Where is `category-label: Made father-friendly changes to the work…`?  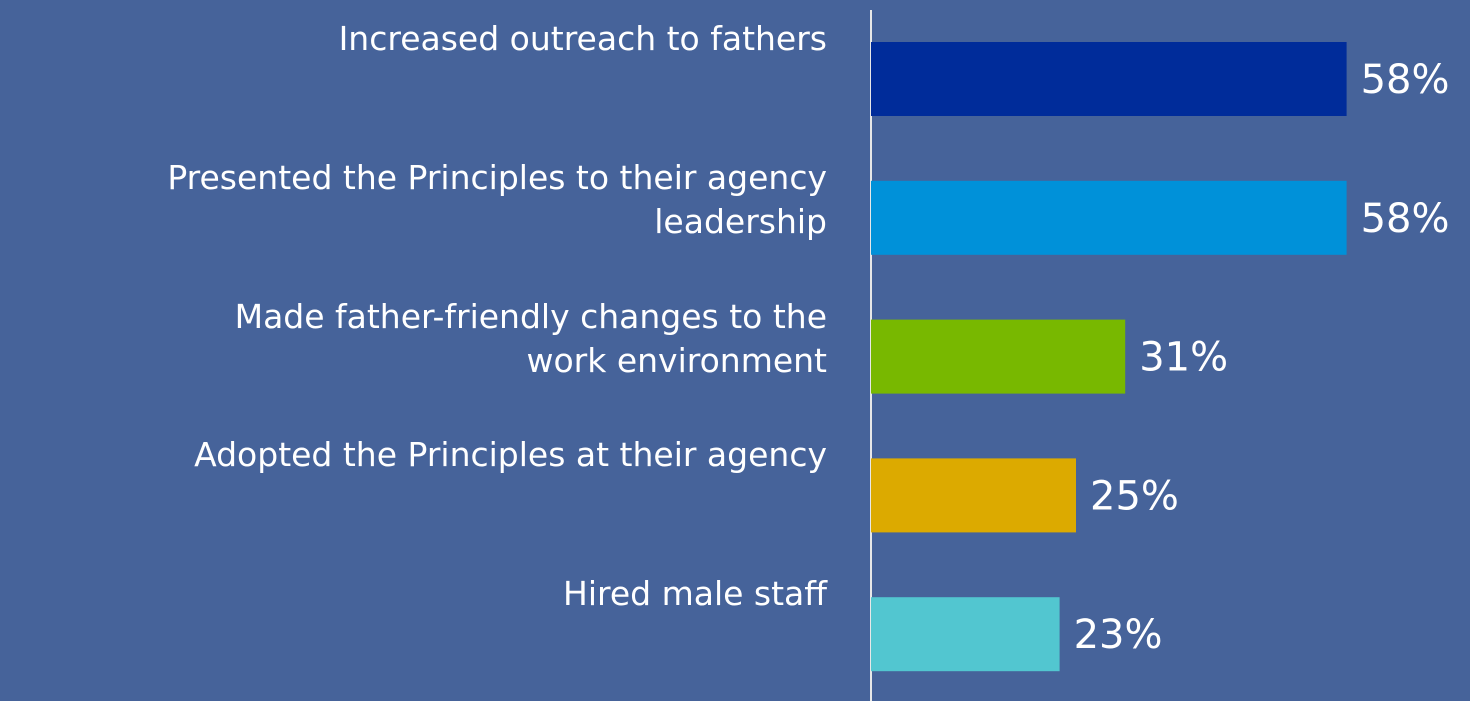
category-label: Made father-friendly changes to the work… is located at coordinates (530, 338).